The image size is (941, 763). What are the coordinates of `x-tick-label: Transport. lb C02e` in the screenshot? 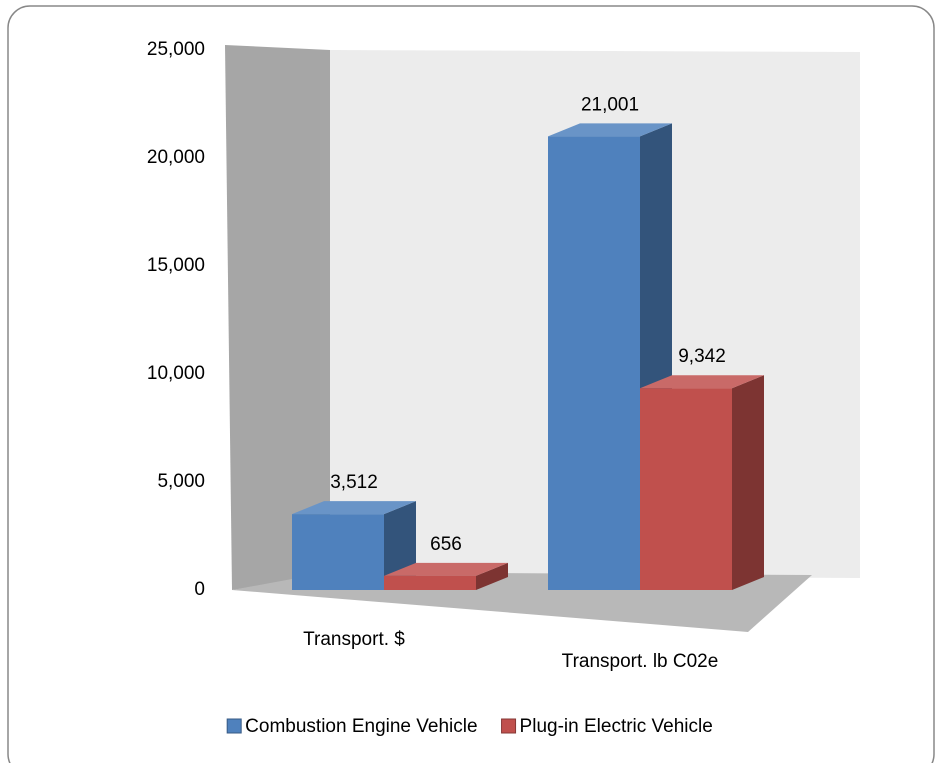 It's located at (640, 661).